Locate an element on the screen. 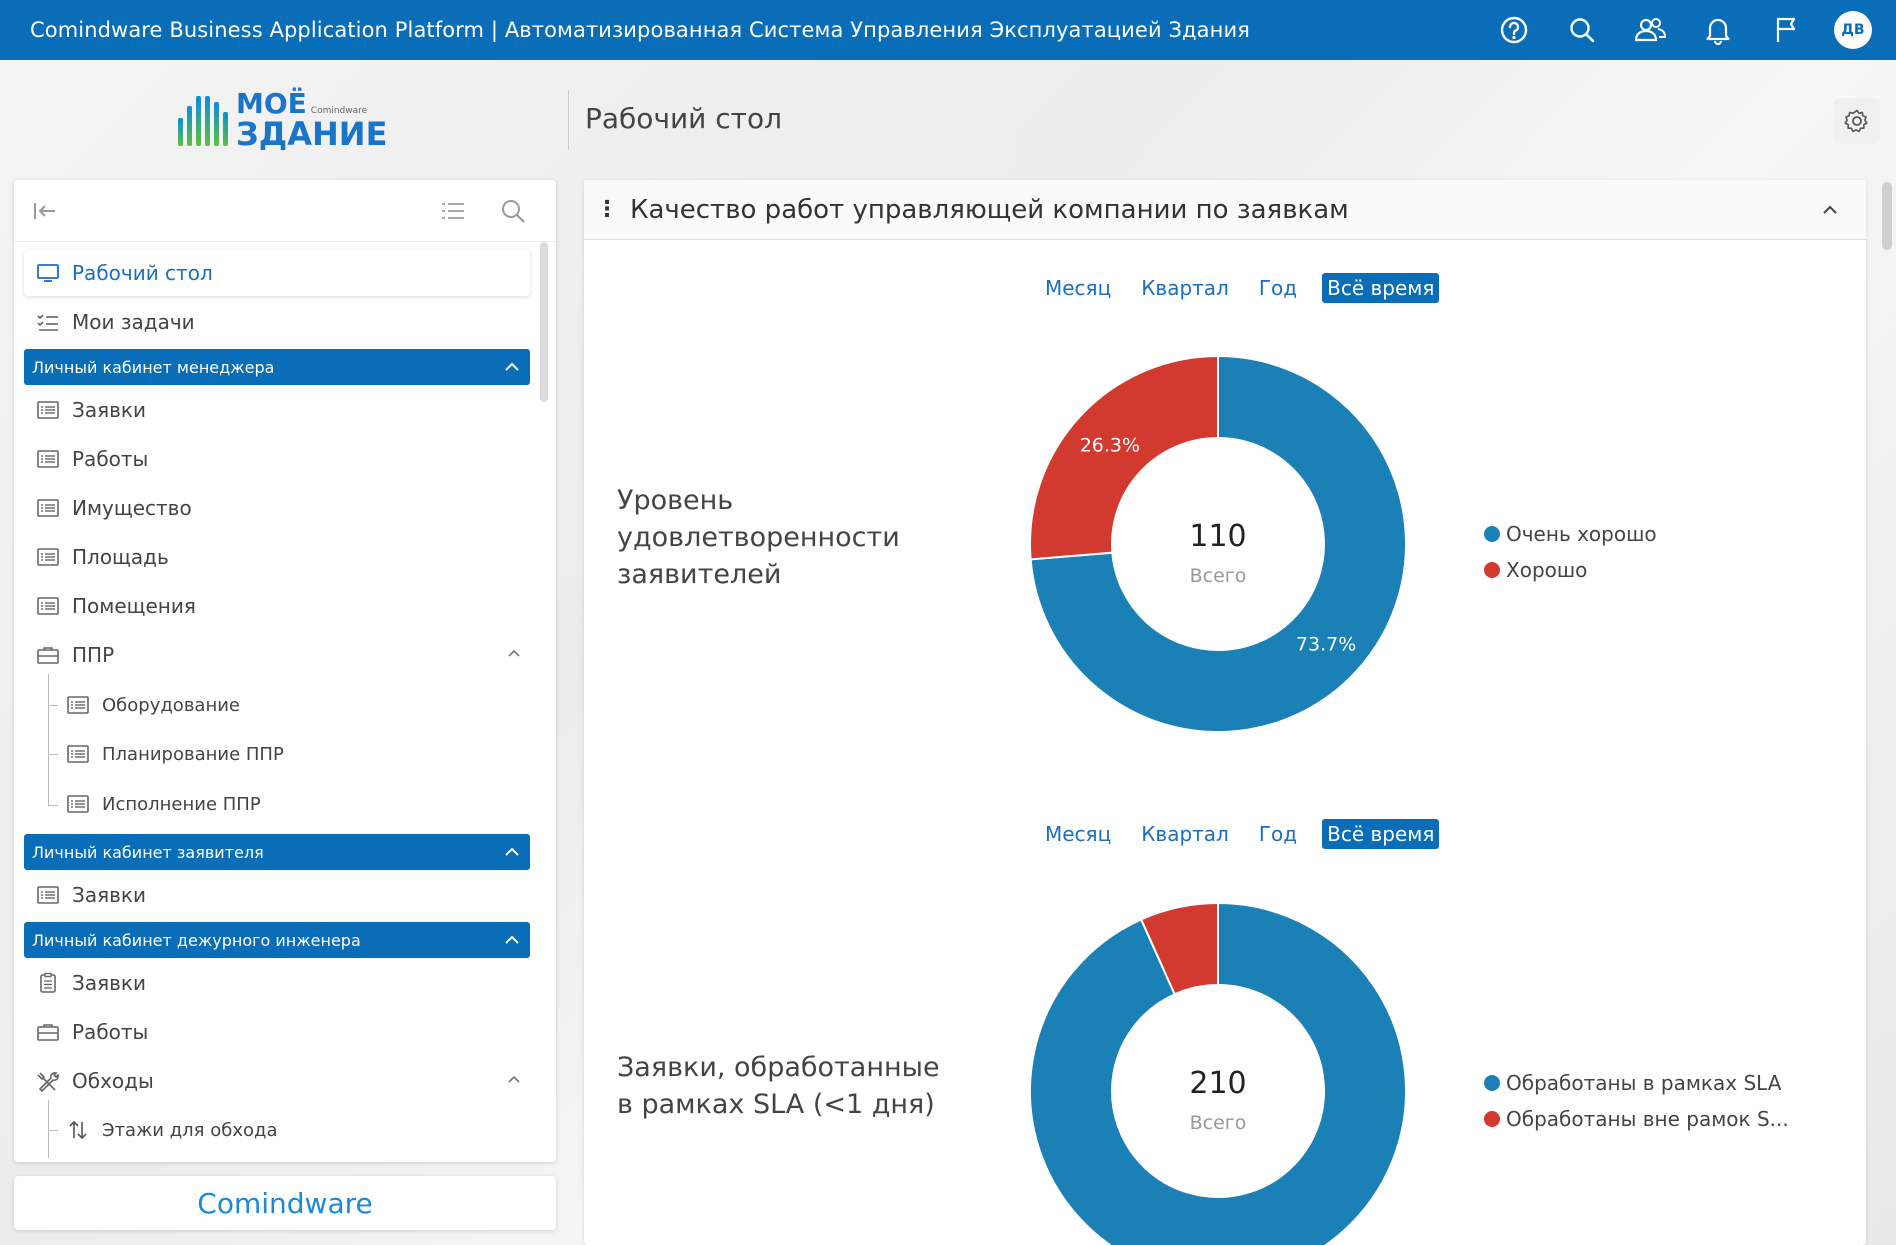  sidebar-item-label: Оборудование is located at coordinates (171, 705).